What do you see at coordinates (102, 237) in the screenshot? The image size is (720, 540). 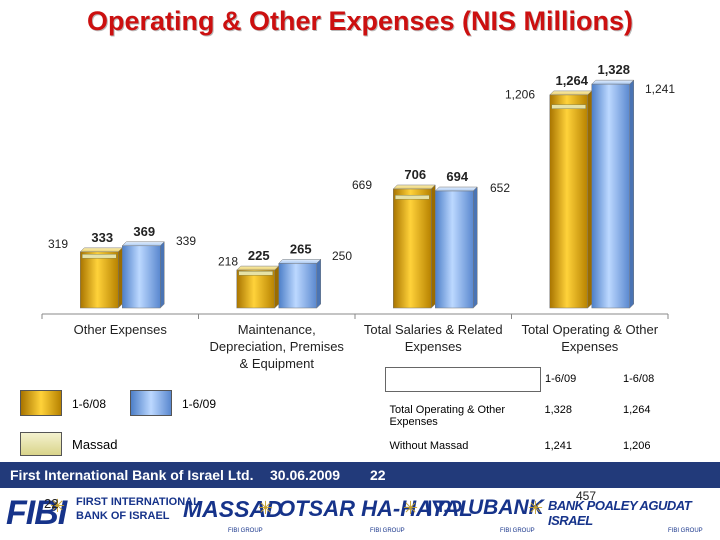 I see `bar-value-label: 333` at bounding box center [102, 237].